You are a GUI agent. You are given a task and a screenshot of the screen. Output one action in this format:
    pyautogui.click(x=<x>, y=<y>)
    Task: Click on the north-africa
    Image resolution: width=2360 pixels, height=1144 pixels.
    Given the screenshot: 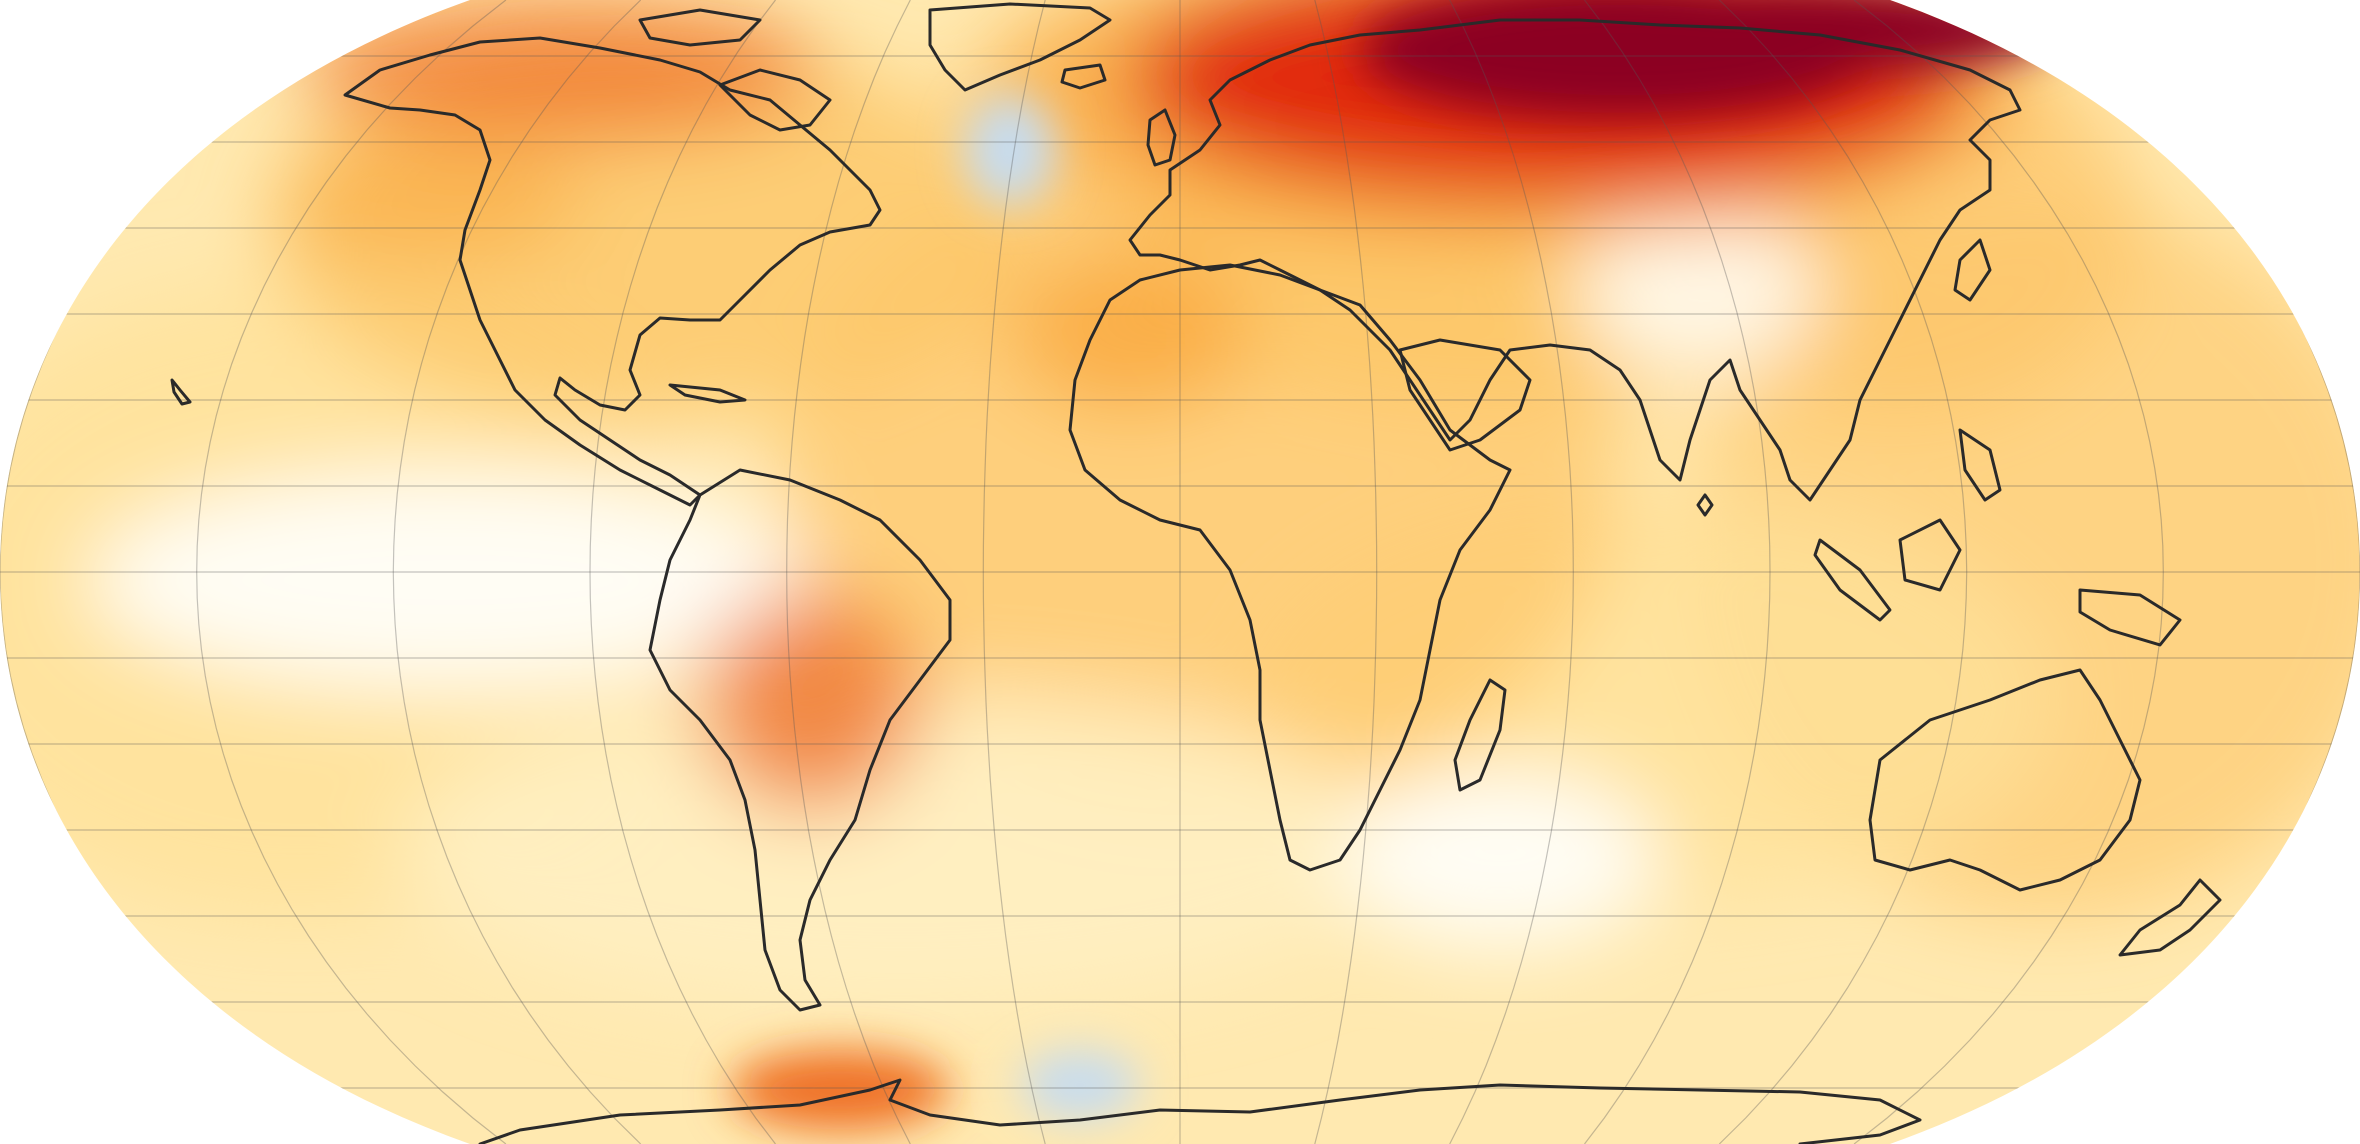 What is the action you would take?
    pyautogui.click(x=1130, y=330)
    